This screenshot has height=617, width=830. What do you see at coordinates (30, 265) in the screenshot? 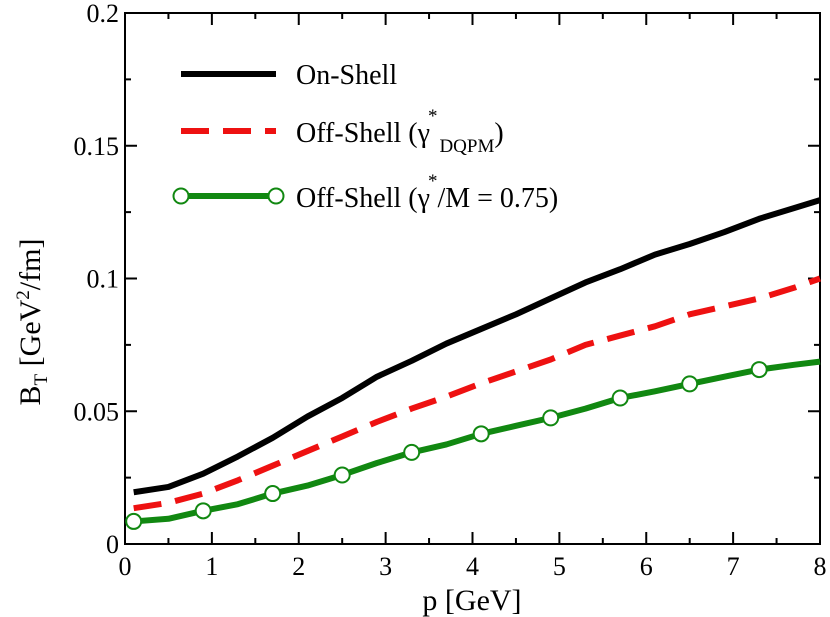
I see `y-axis-label-unit-end: /fm]` at bounding box center [30, 265].